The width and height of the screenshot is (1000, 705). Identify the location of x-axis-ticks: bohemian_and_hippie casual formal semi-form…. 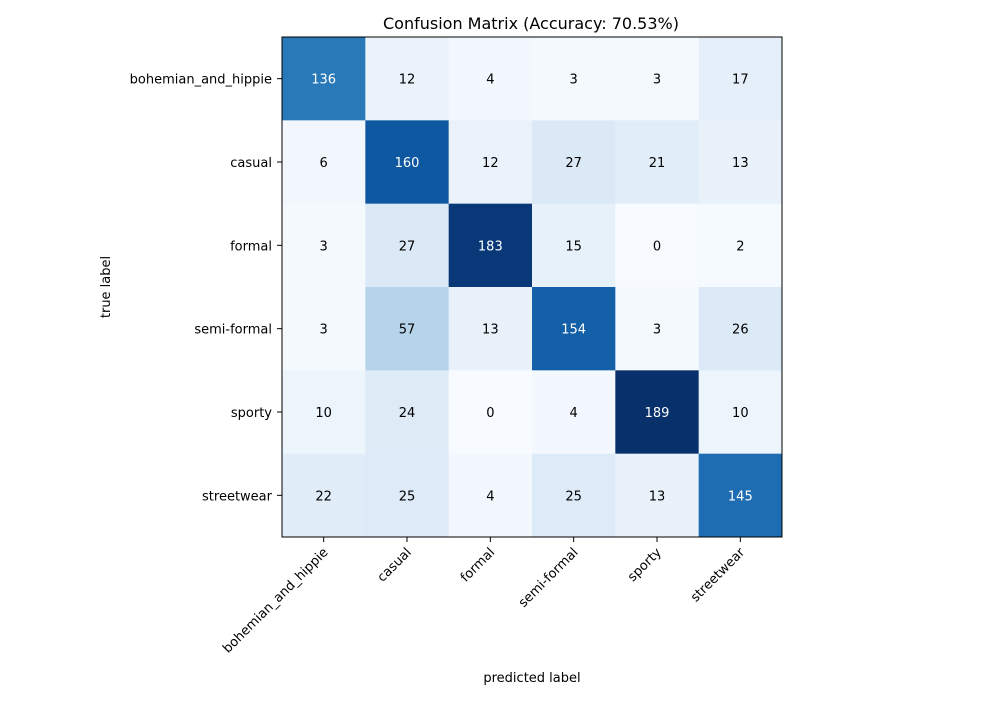
(484, 596).